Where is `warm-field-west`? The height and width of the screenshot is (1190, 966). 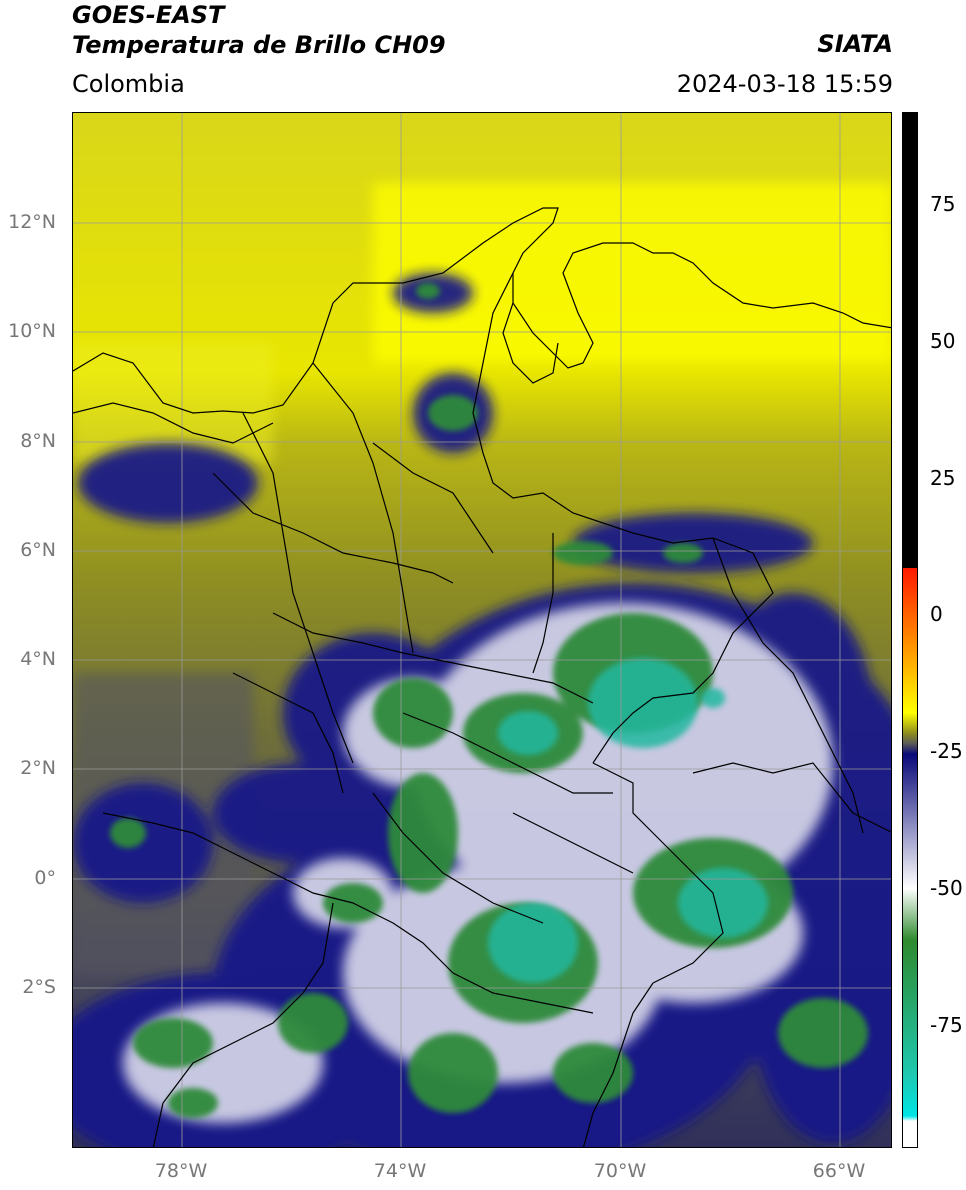 warm-field-west is located at coordinates (173, 403).